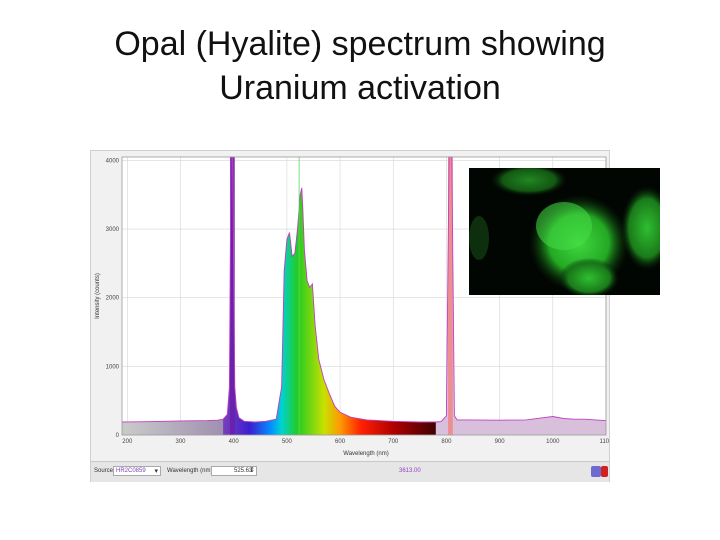 The image size is (720, 540). Describe the element at coordinates (360, 44) in the screenshot. I see `slide-title-line1: Opal (Hyalite) spectrum showing` at that location.